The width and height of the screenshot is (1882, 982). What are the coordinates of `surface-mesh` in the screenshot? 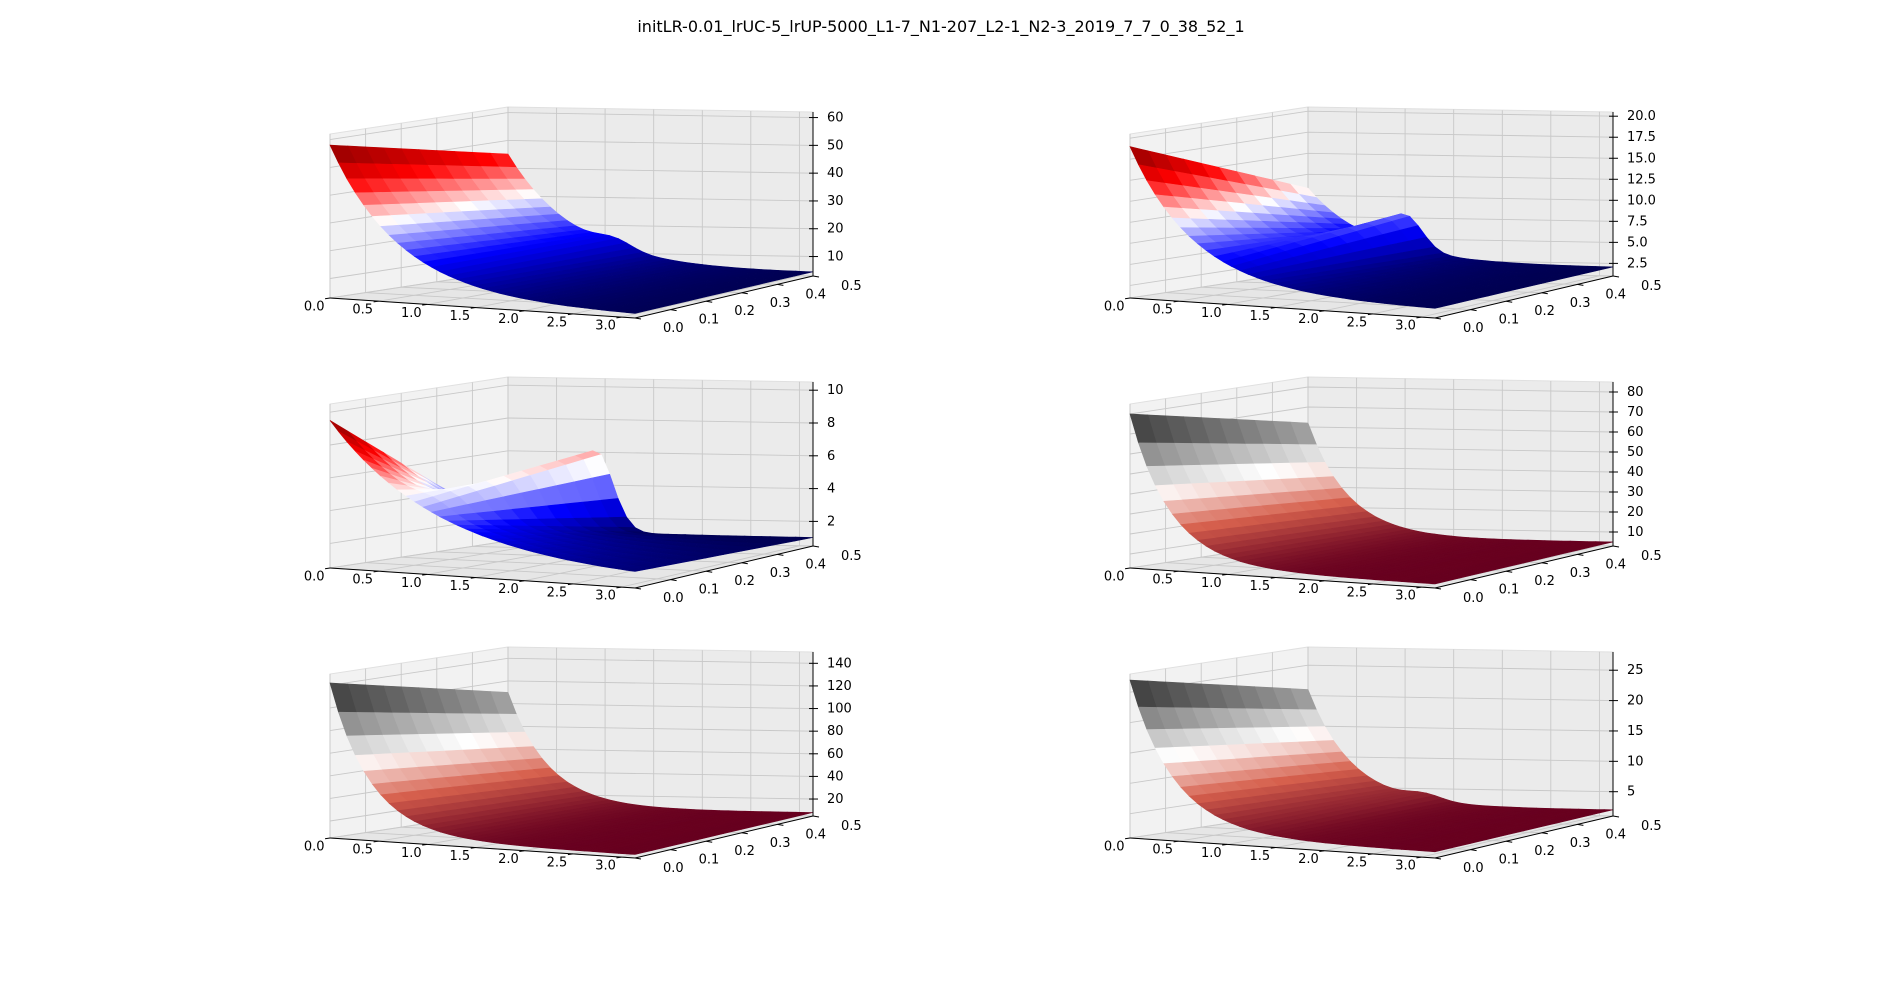 It's located at (571, 496).